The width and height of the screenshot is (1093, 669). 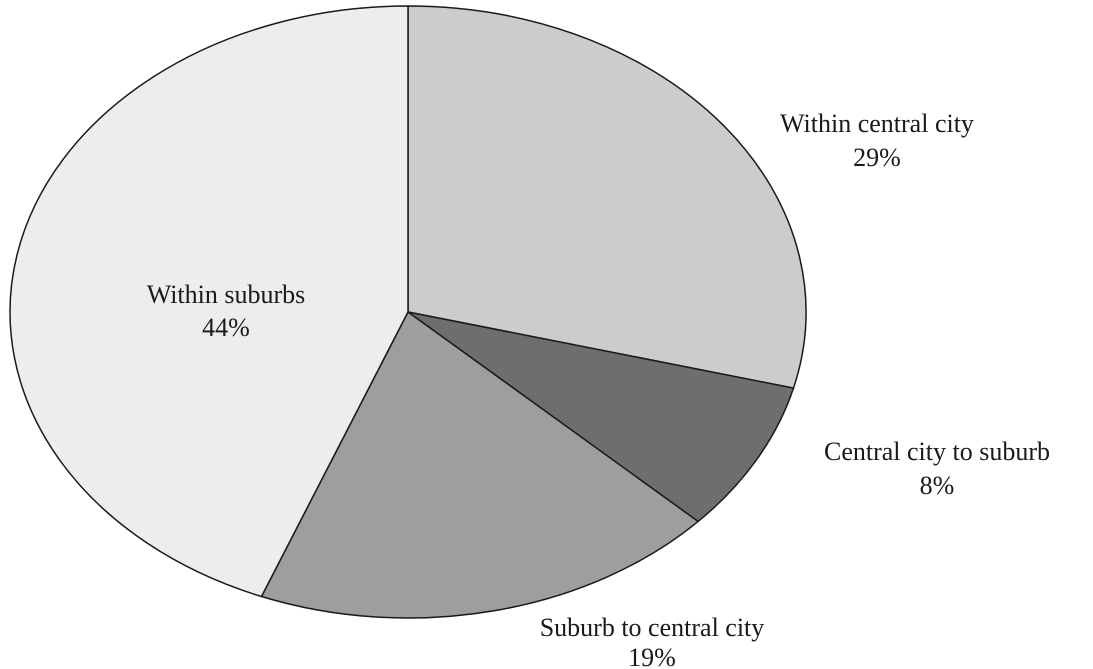 What do you see at coordinates (226, 327) in the screenshot?
I see `value-within-suburbs: 44%` at bounding box center [226, 327].